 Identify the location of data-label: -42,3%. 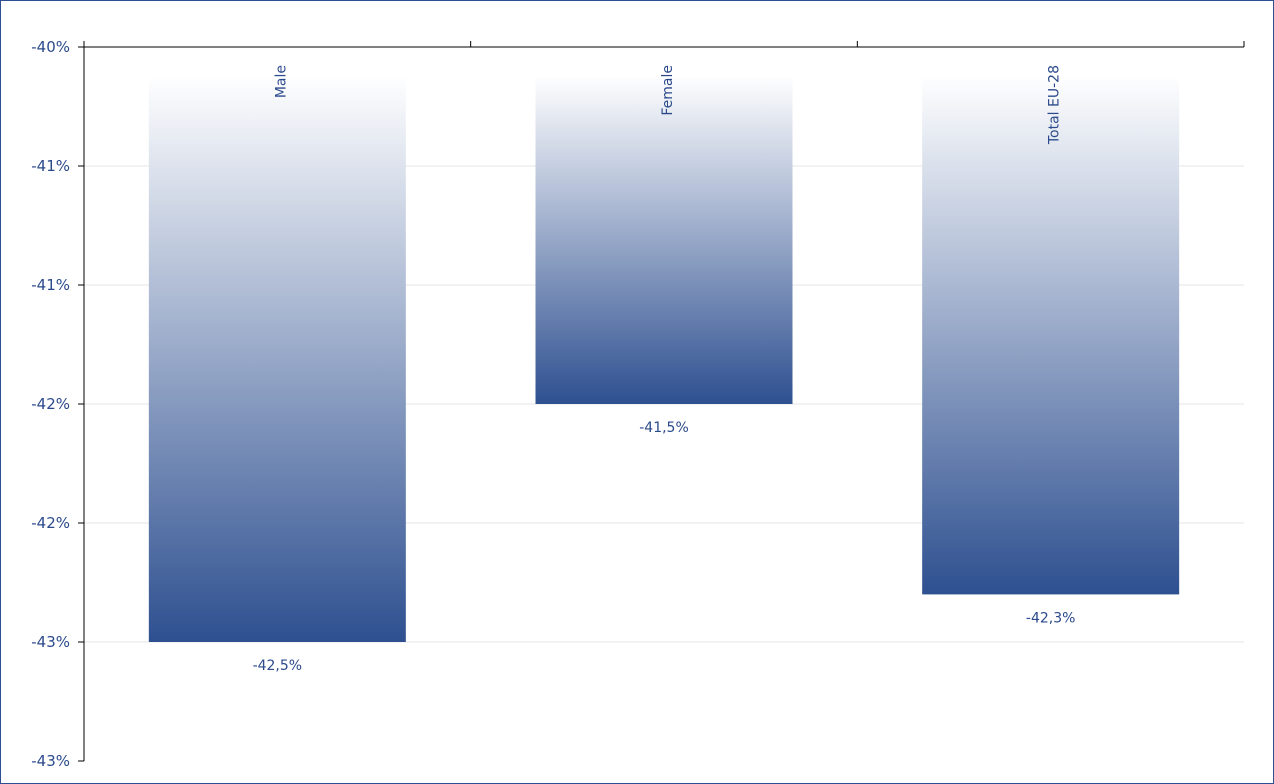
(1051, 618).